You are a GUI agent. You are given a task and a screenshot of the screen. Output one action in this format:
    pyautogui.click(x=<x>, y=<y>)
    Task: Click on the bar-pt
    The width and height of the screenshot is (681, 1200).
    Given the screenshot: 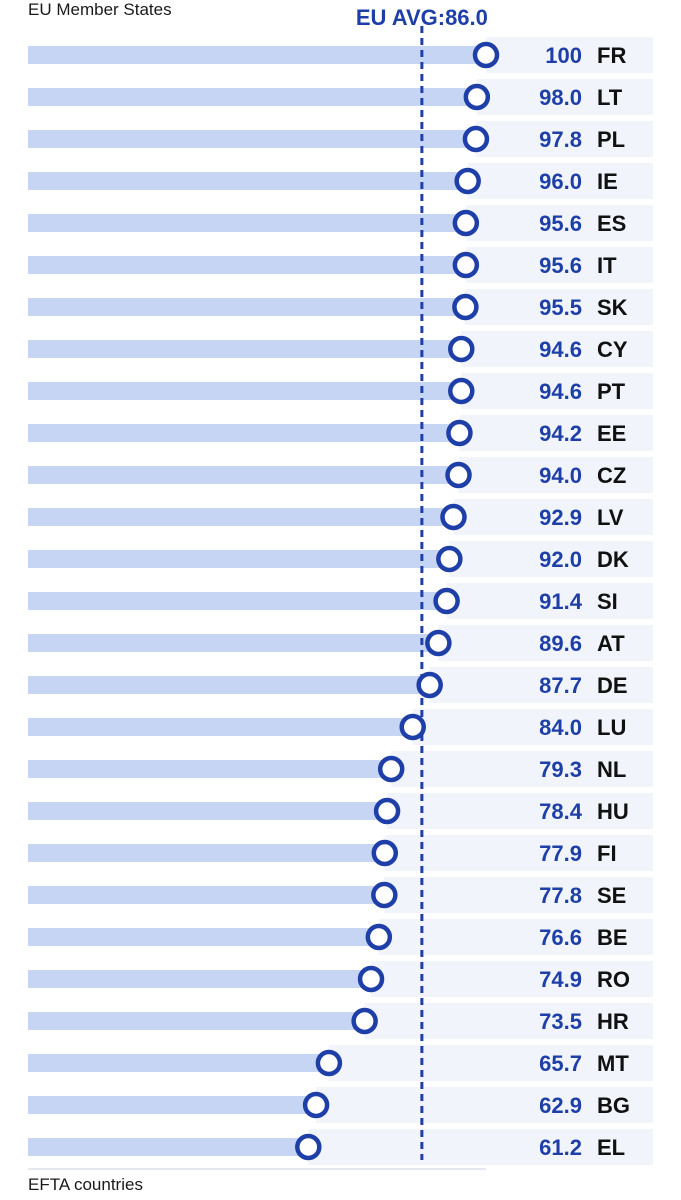 What is the action you would take?
    pyautogui.click(x=245, y=391)
    